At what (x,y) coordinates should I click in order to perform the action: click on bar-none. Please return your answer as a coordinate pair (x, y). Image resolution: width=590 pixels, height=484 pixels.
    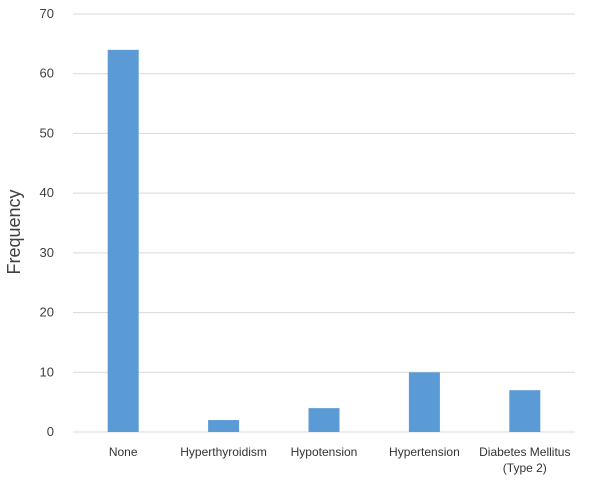
    Looking at the image, I should click on (123, 240).